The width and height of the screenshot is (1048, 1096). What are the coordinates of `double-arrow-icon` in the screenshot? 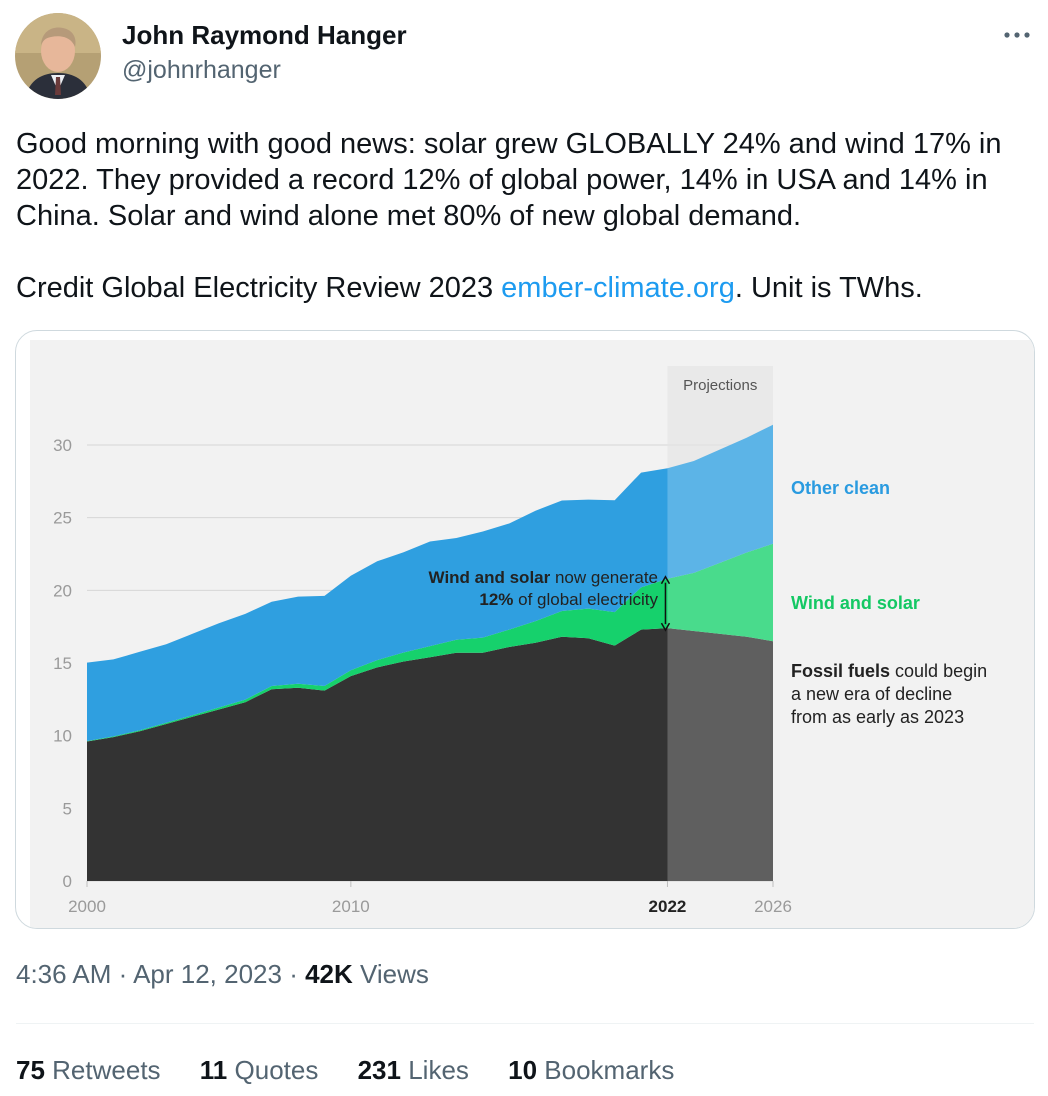 It's located at (665, 603).